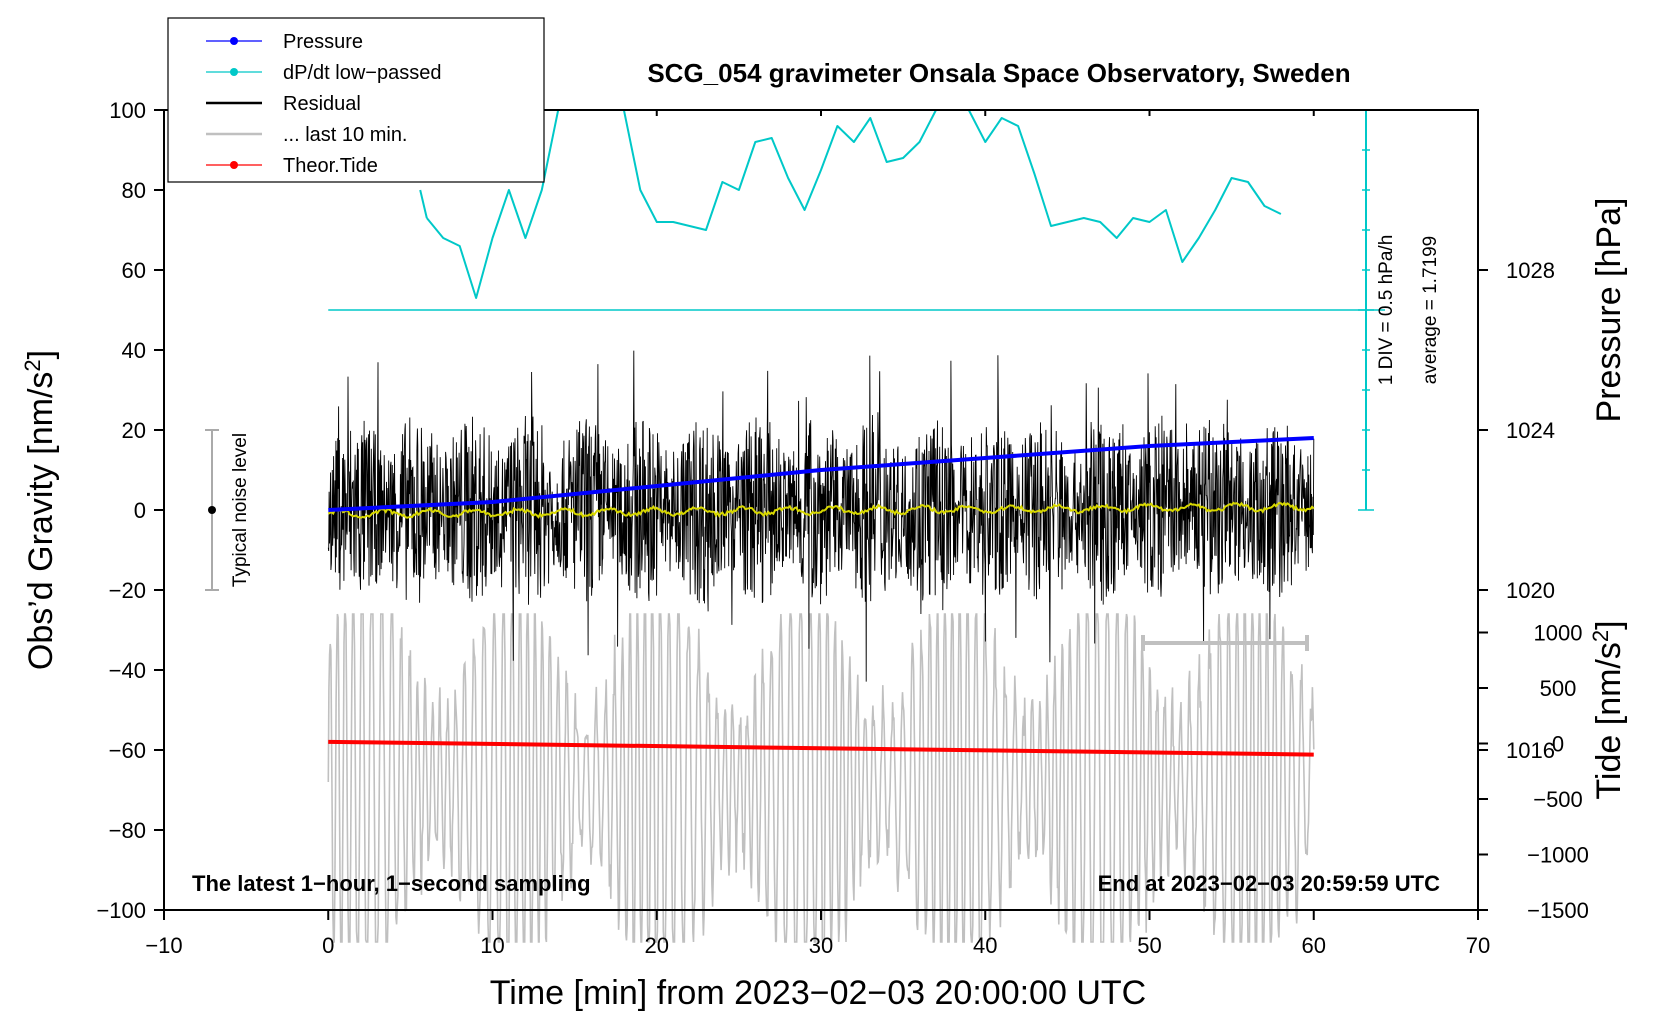 The width and height of the screenshot is (1660, 1020). Describe the element at coordinates (1314, 945) in the screenshot. I see `x-tick-label: 60` at that location.